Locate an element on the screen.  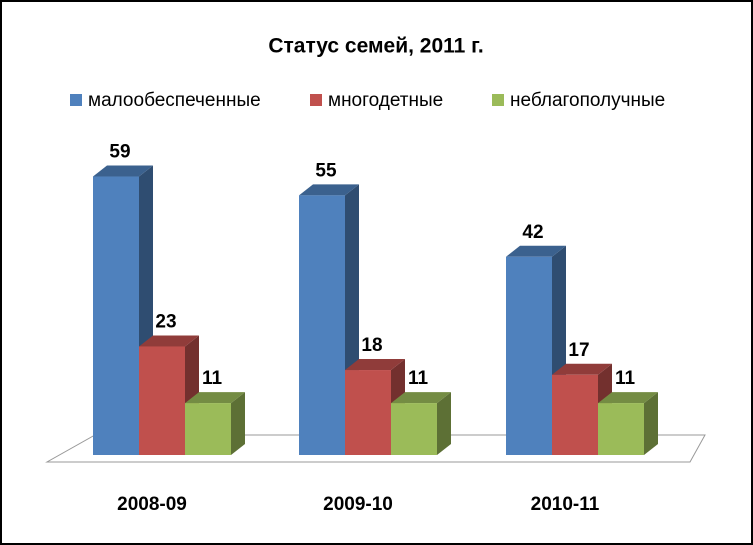
value-label: 55 is located at coordinates (326, 170).